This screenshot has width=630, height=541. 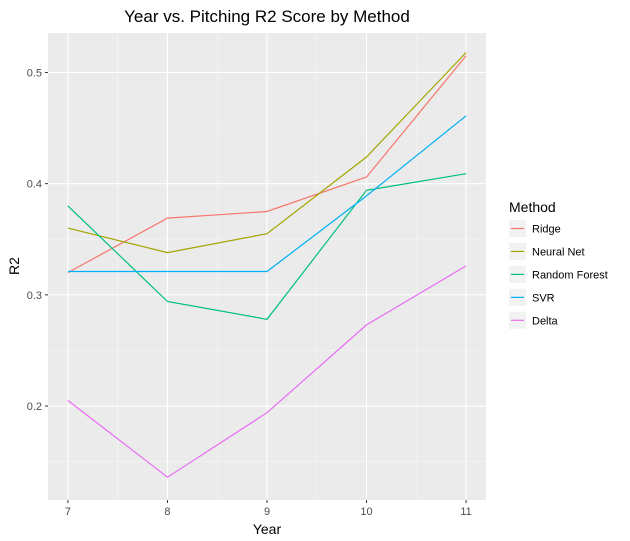 I want to click on y-axis-title: R2, so click(x=14, y=266).